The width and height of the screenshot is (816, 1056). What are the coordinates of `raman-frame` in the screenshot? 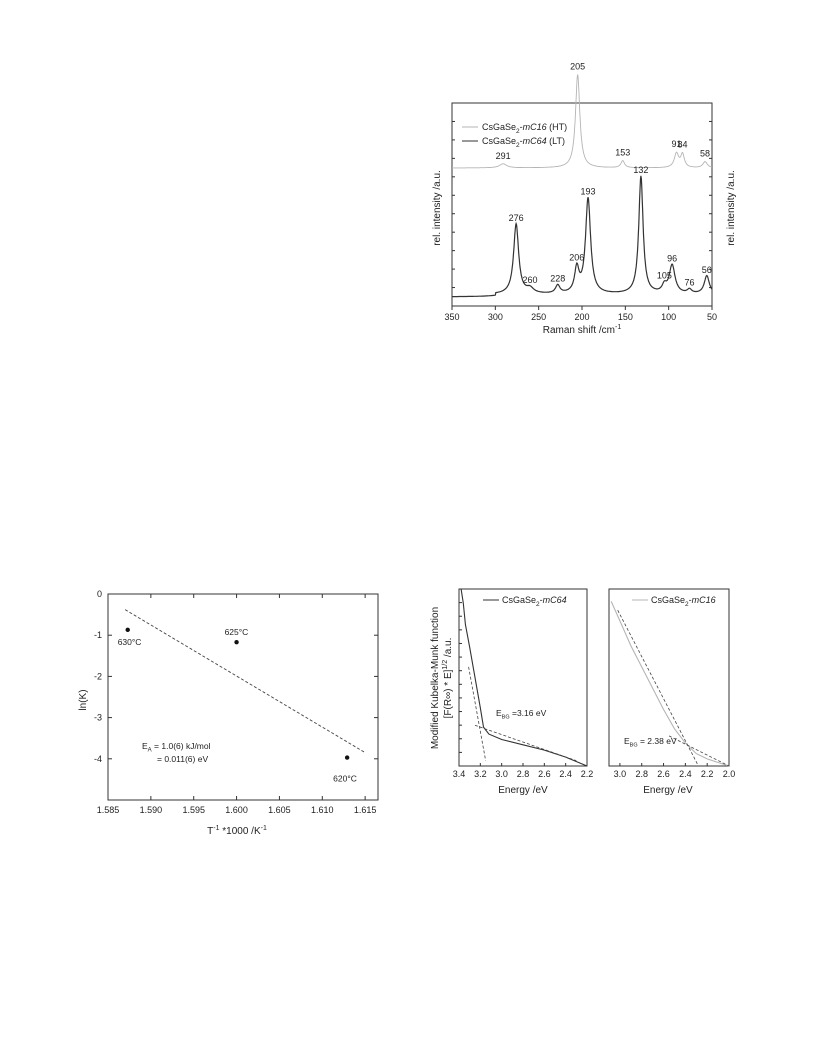 It's located at (582, 204).